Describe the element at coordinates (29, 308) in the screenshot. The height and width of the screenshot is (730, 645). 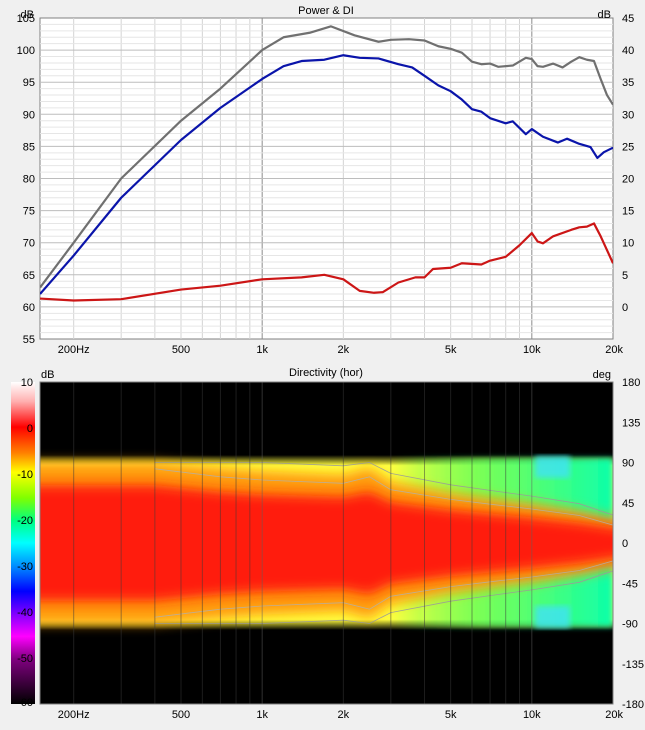
I see `power-di-y-left-tick-label: 60` at that location.